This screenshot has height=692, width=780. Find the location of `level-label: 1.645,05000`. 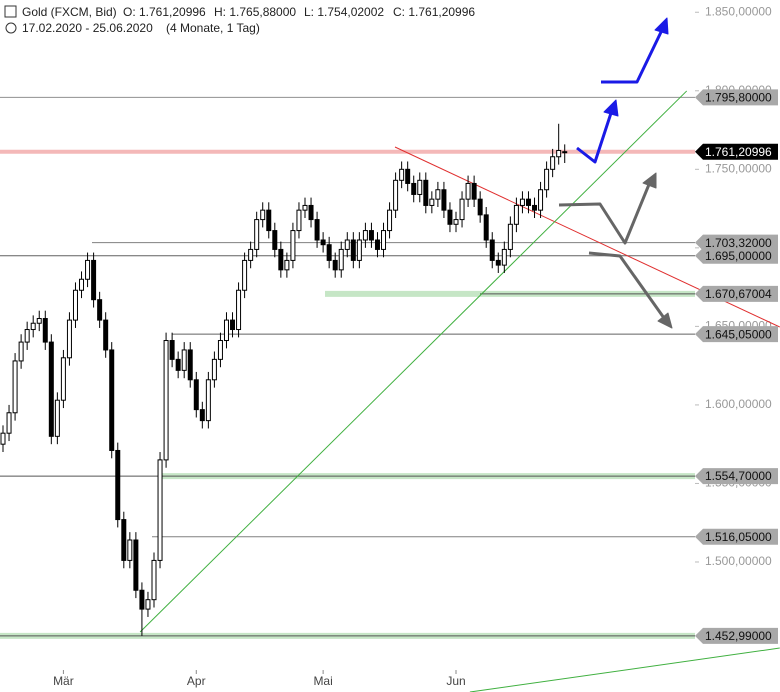

level-label: 1.645,05000 is located at coordinates (738, 334).